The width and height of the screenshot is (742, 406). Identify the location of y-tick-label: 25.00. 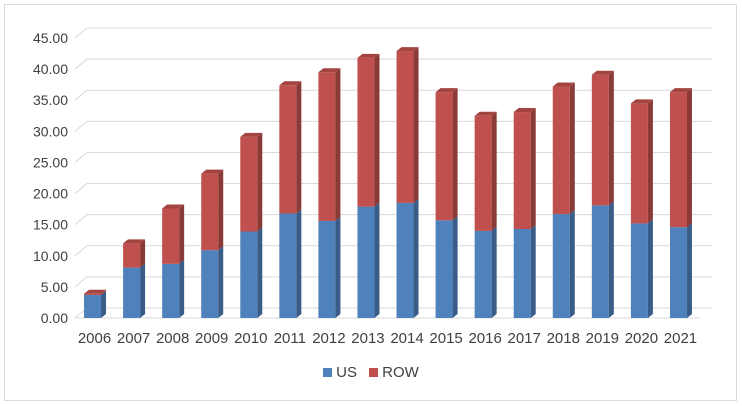
(50, 162).